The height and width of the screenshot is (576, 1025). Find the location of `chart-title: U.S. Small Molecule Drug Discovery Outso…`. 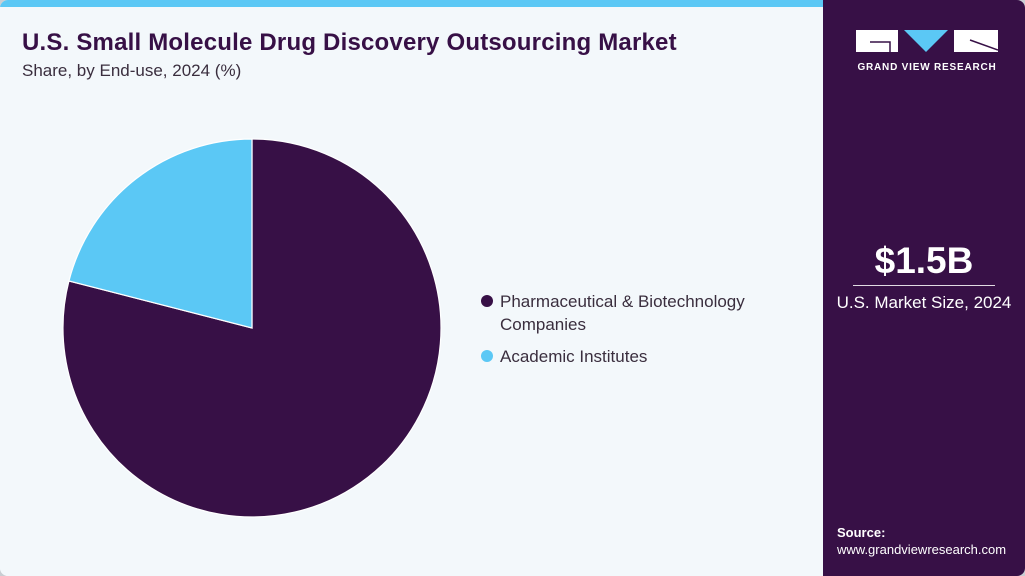

chart-title: U.S. Small Molecule Drug Discovery Outso… is located at coordinates (349, 42).